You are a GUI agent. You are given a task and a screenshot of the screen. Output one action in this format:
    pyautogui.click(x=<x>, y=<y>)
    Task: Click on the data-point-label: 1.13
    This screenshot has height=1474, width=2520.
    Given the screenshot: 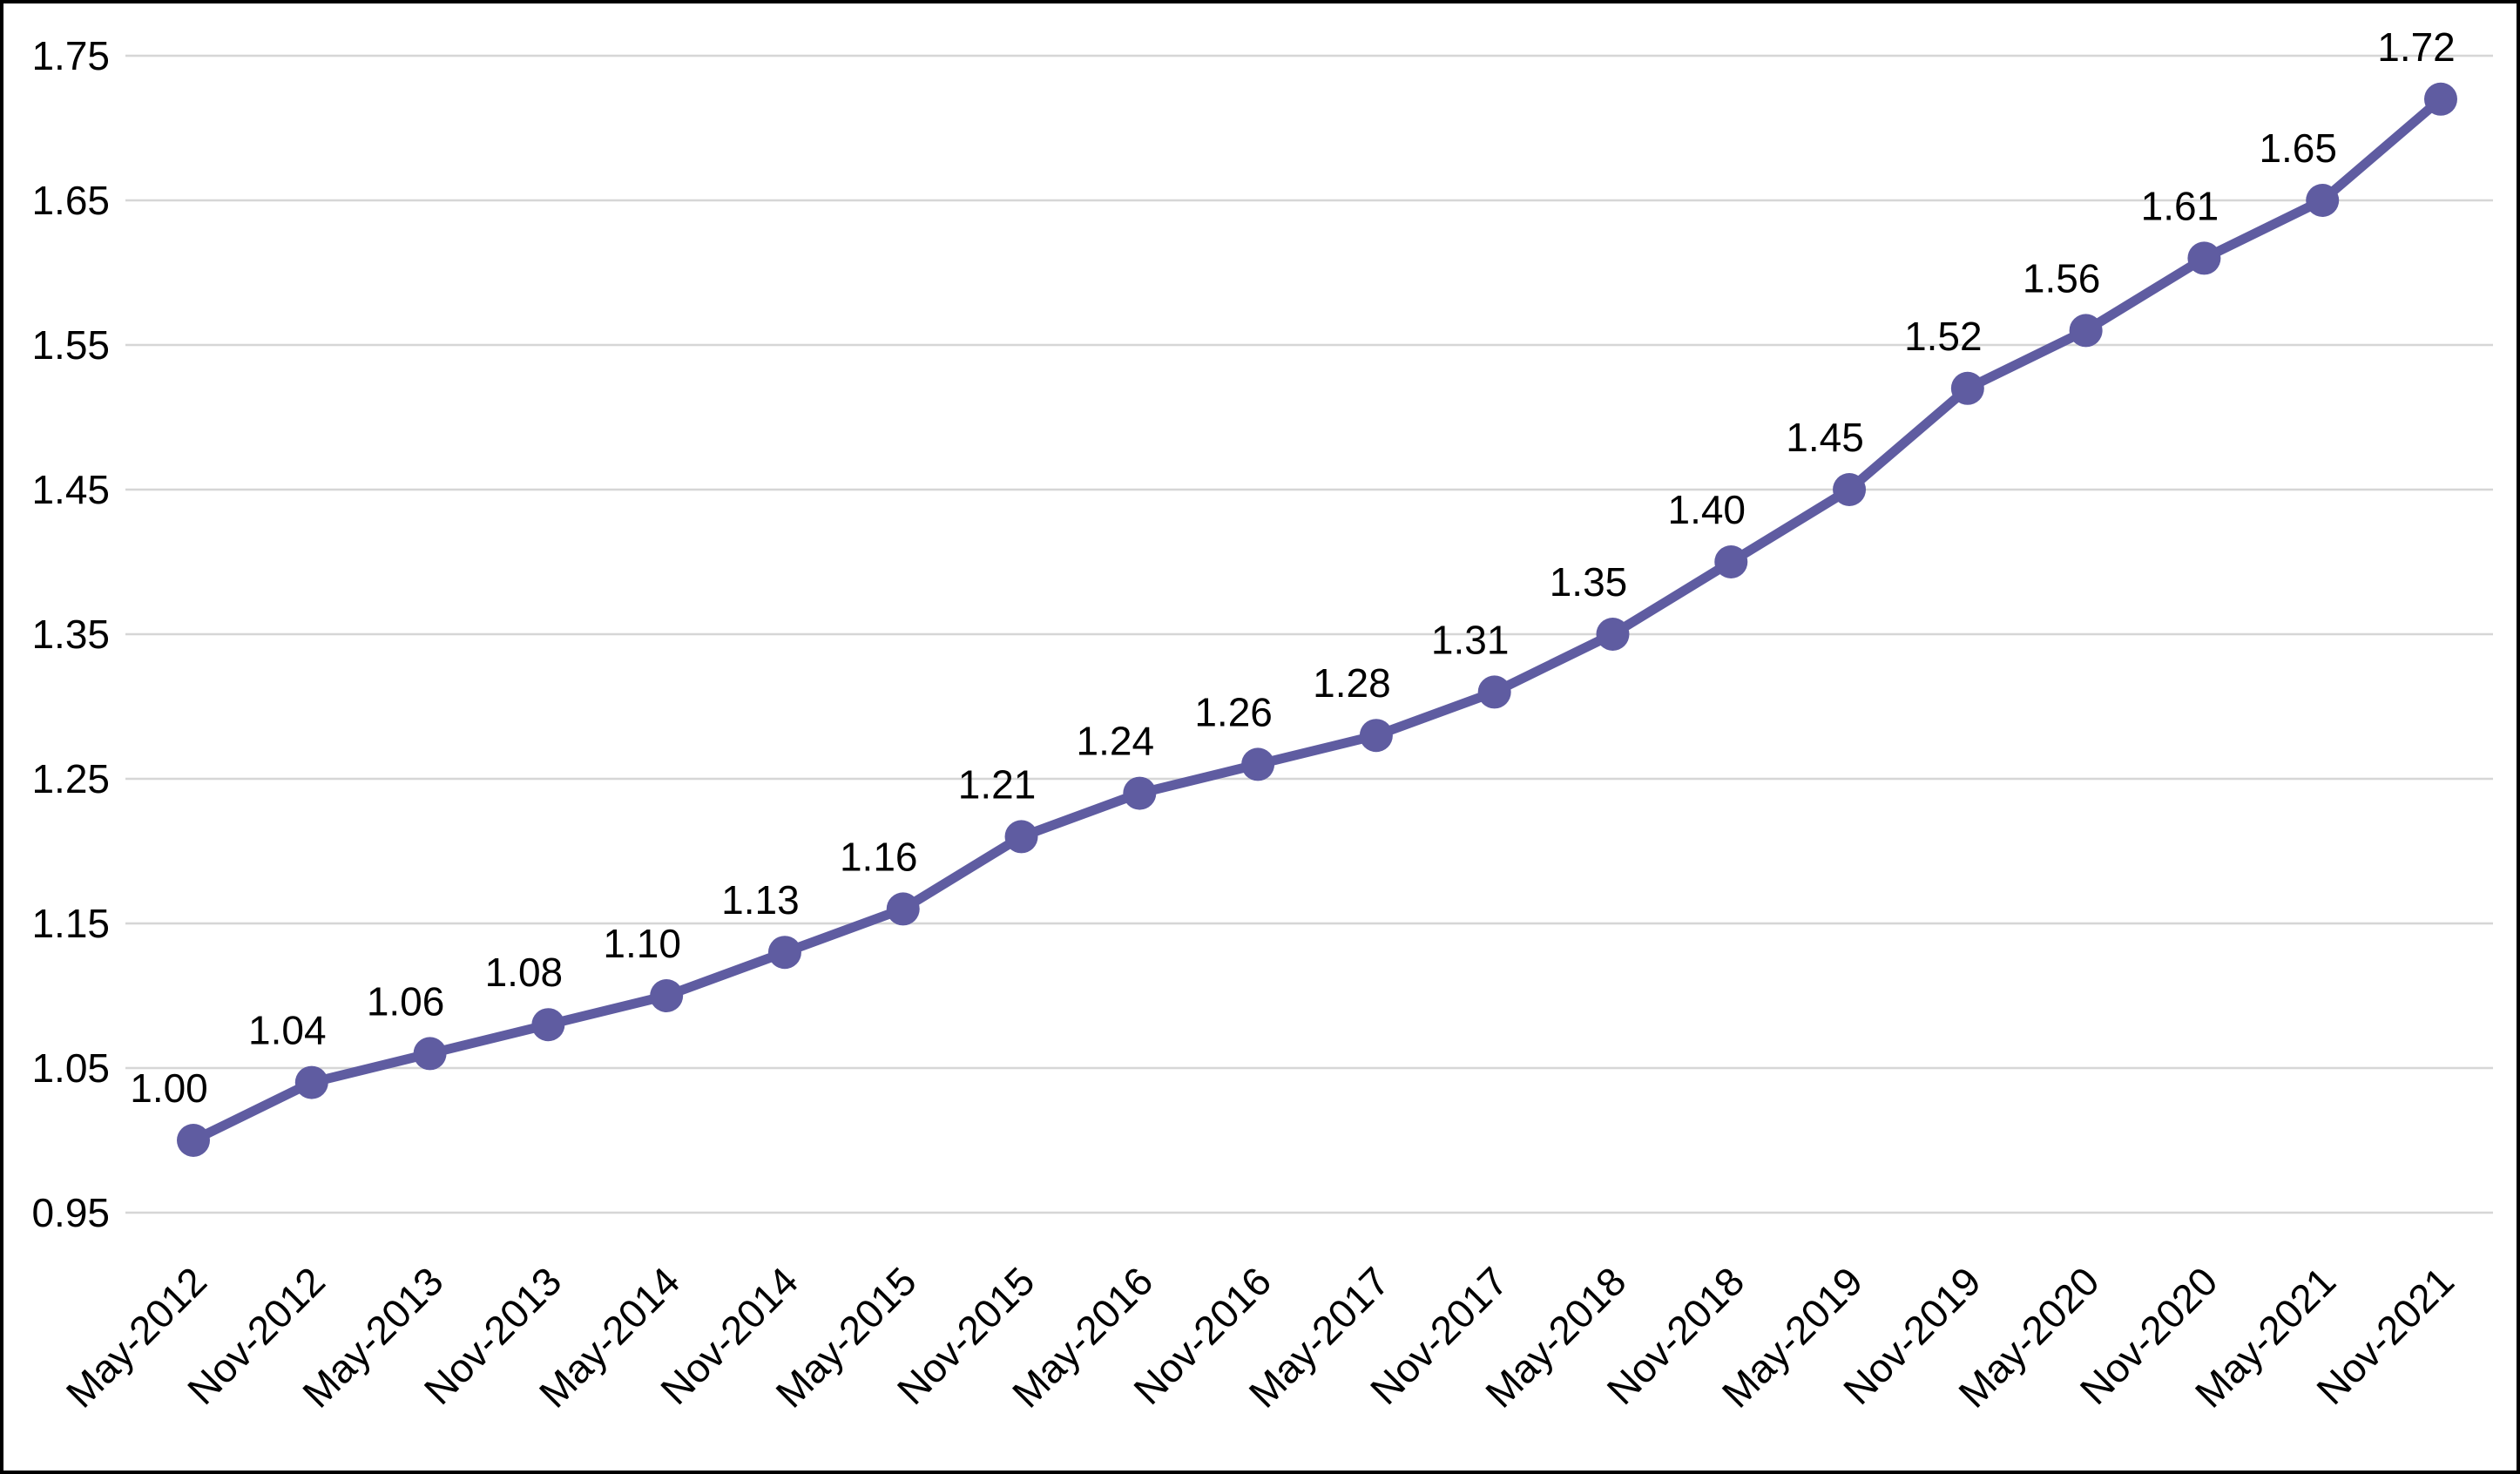 What is the action you would take?
    pyautogui.click(x=760, y=900)
    